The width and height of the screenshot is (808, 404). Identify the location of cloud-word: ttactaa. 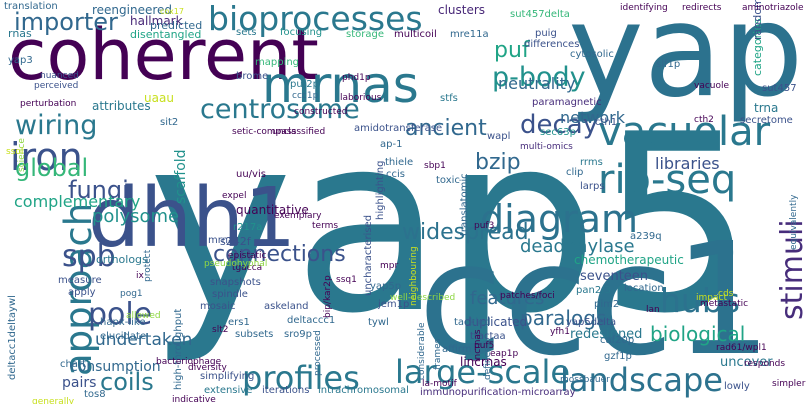
(488, 336).